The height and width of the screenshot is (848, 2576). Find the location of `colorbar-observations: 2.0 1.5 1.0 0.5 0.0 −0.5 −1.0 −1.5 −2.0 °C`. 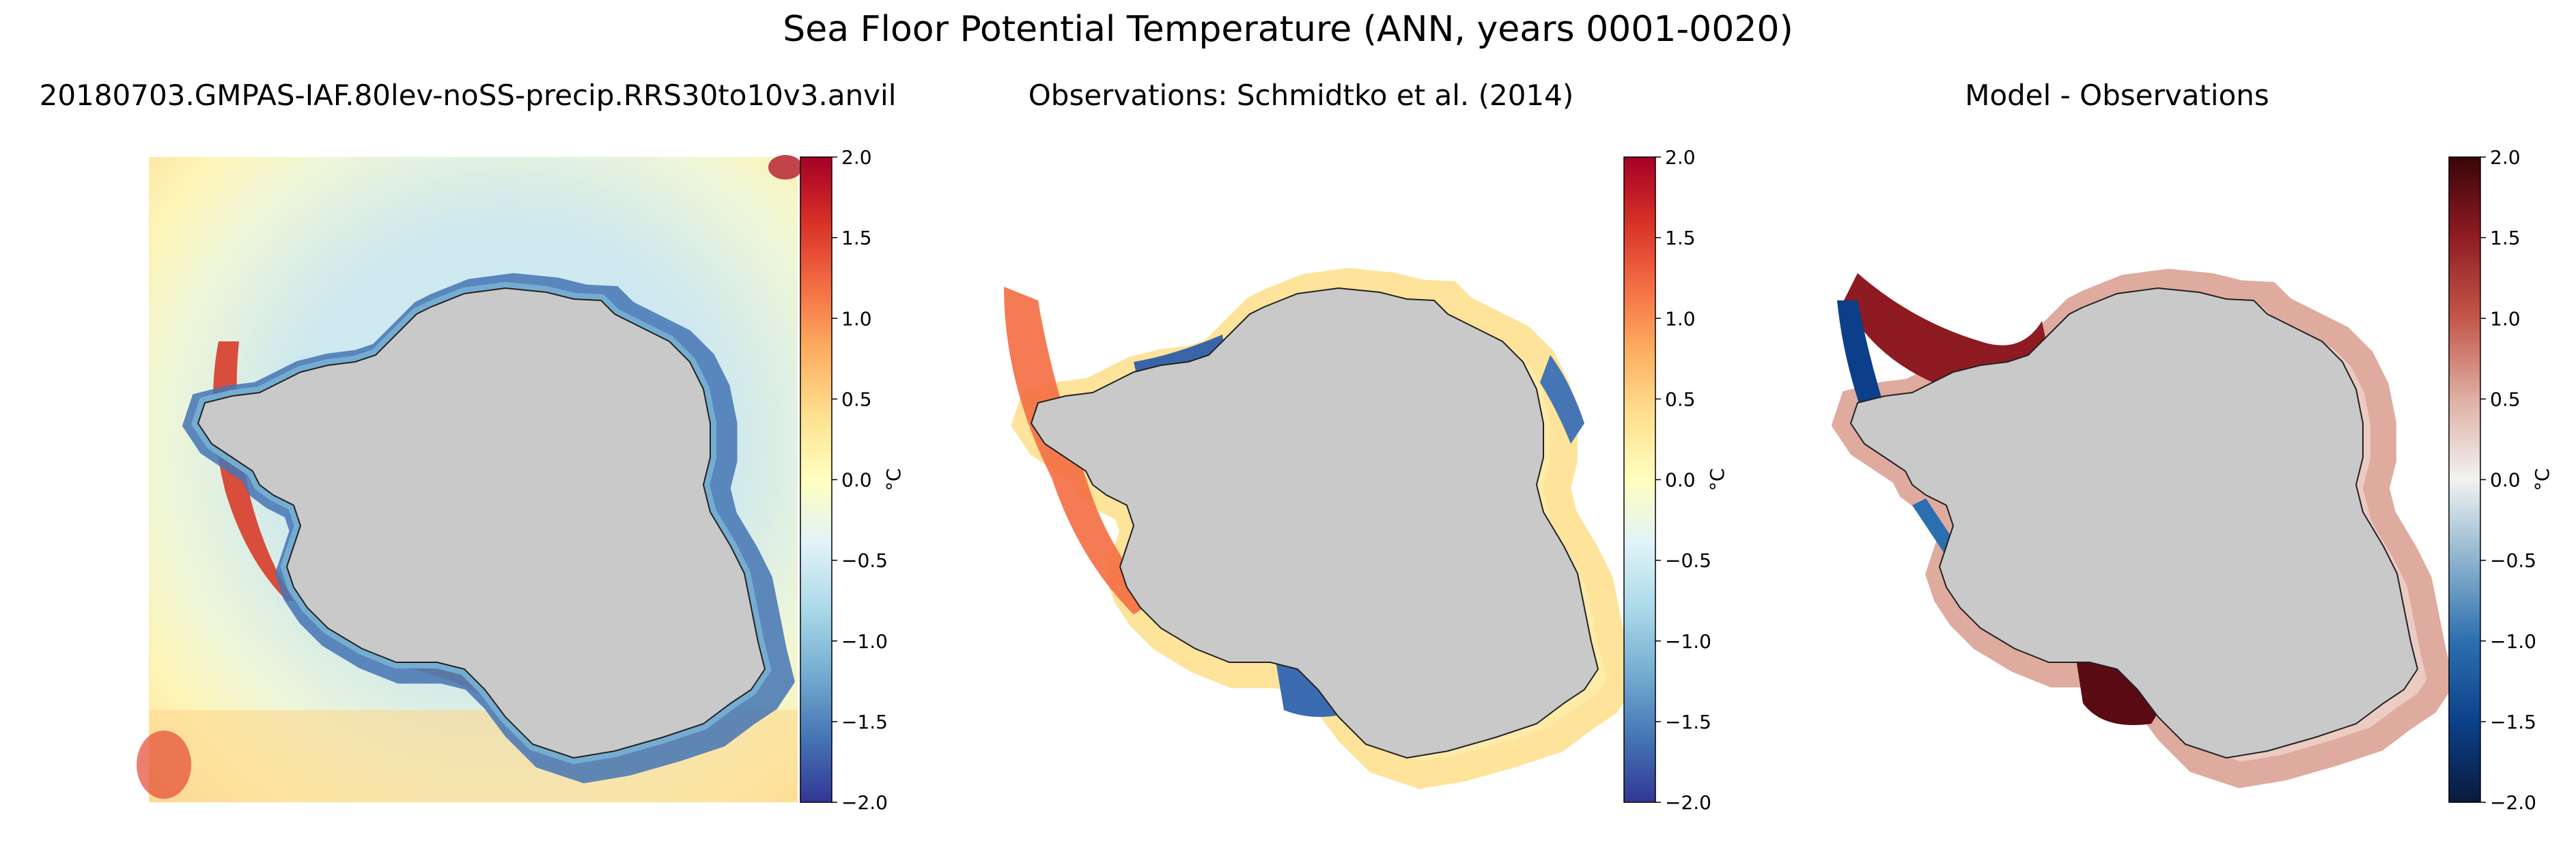

colorbar-observations: 2.0 1.5 1.0 0.5 0.0 −0.5 −1.0 −1.5 −2.0 °C is located at coordinates (1675, 480).